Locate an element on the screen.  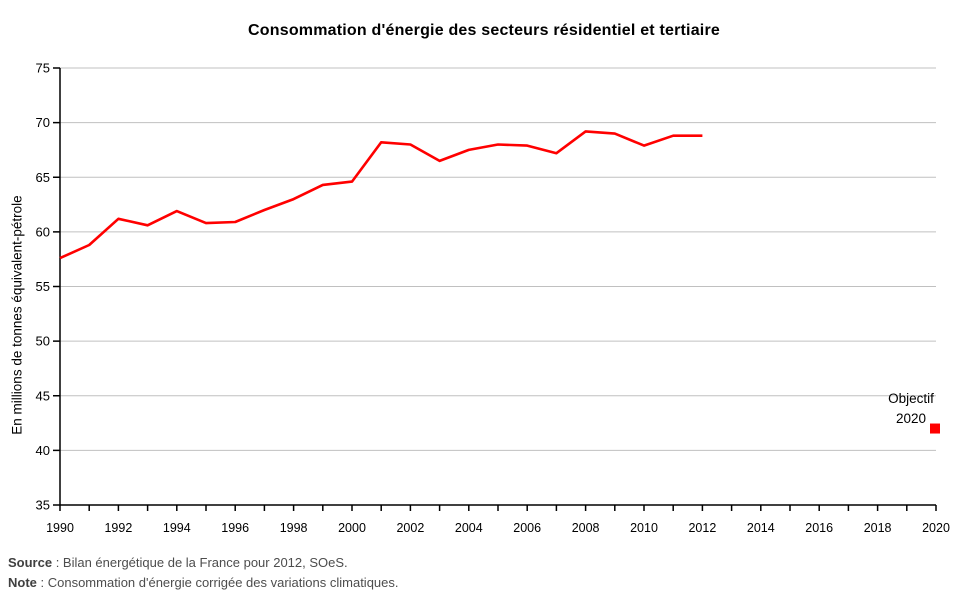
x-tick-label: 2012 is located at coordinates (702, 528).